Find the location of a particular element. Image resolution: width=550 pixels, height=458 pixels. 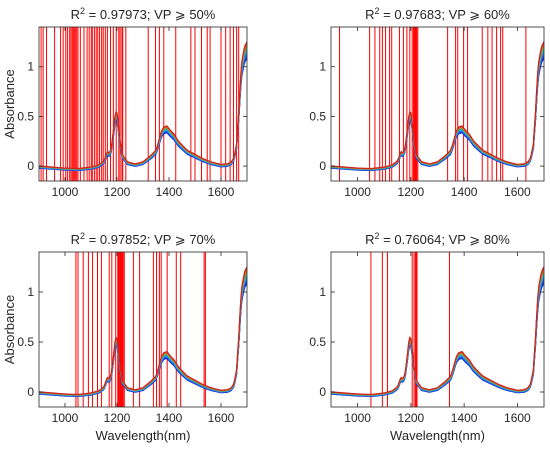

chart-title: R2 = 0.97973; VP ⩾ 50% is located at coordinates (143, 14).